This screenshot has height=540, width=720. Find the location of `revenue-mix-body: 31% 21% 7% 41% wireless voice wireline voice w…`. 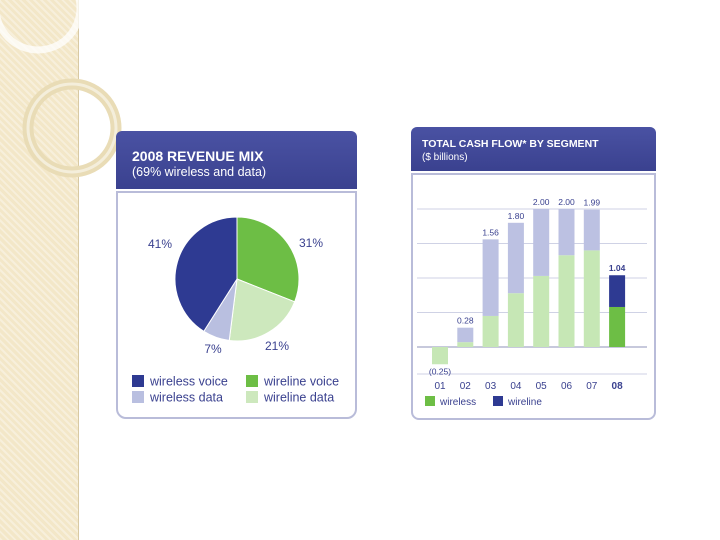

revenue-mix-body: 31% 21% 7% 41% wireless voice wireline voice w… is located at coordinates (236, 305).